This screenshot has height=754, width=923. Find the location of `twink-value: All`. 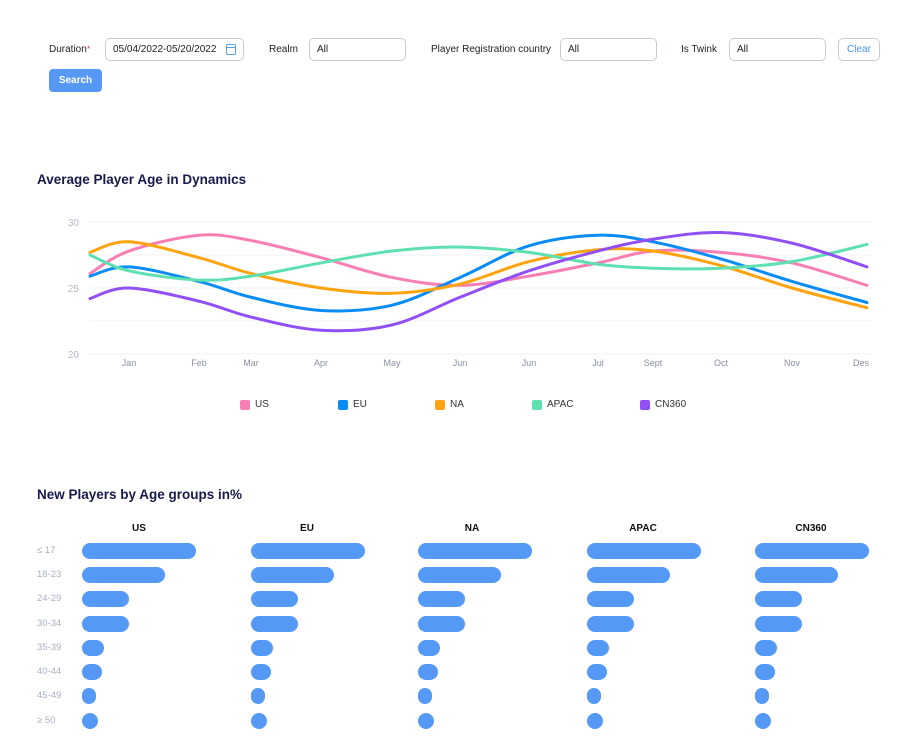

twink-value: All is located at coordinates (743, 49).